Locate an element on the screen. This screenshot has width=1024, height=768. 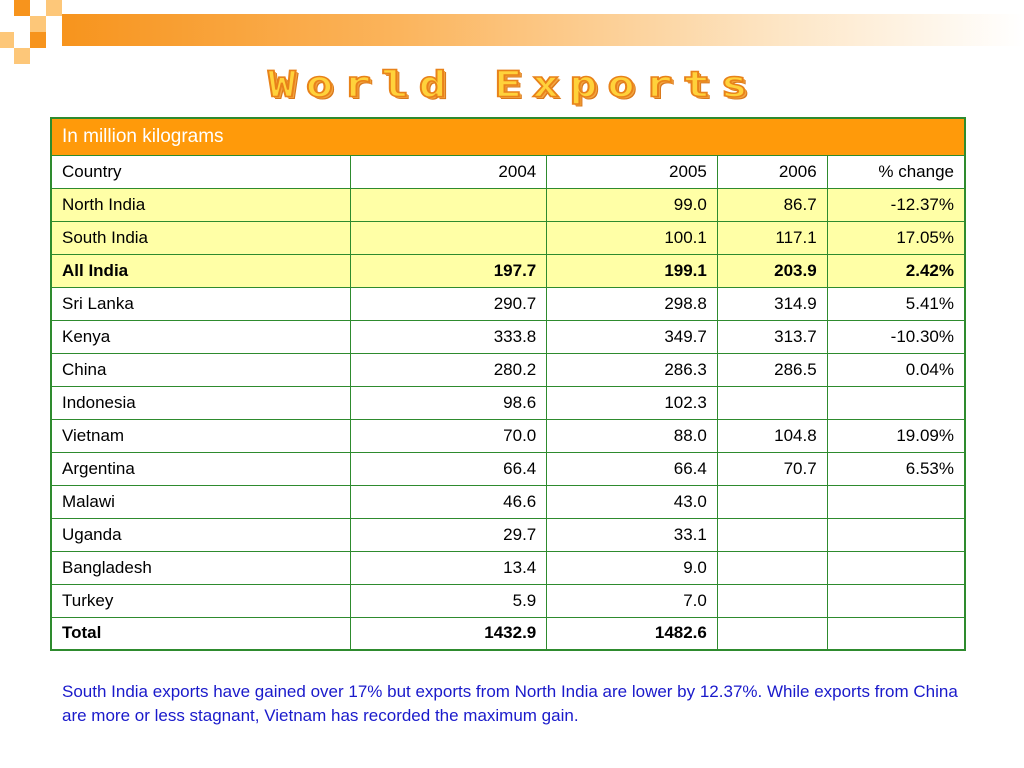
header-2004: 2004 is located at coordinates (448, 171).